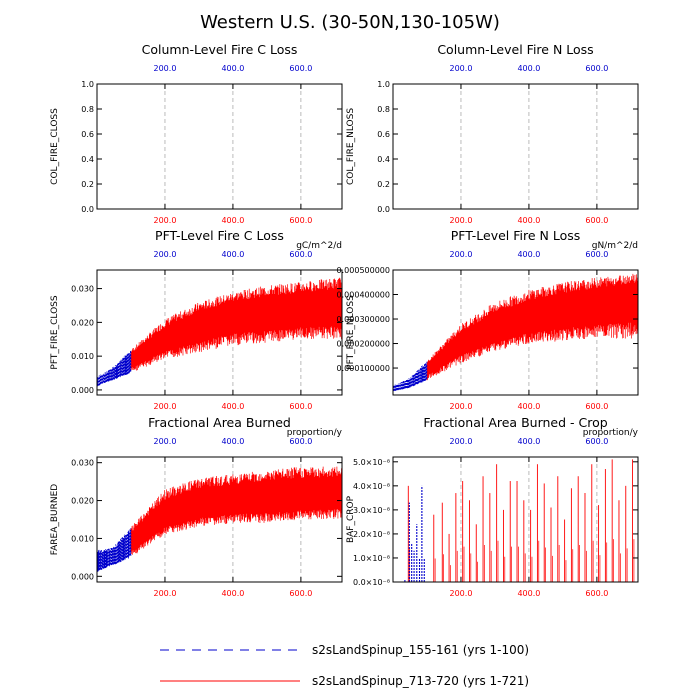 Image resolution: width=700 pixels, height=700 pixels. What do you see at coordinates (363, 319) in the screenshot?
I see `y-tick-label: 0.000300000` at bounding box center [363, 319].